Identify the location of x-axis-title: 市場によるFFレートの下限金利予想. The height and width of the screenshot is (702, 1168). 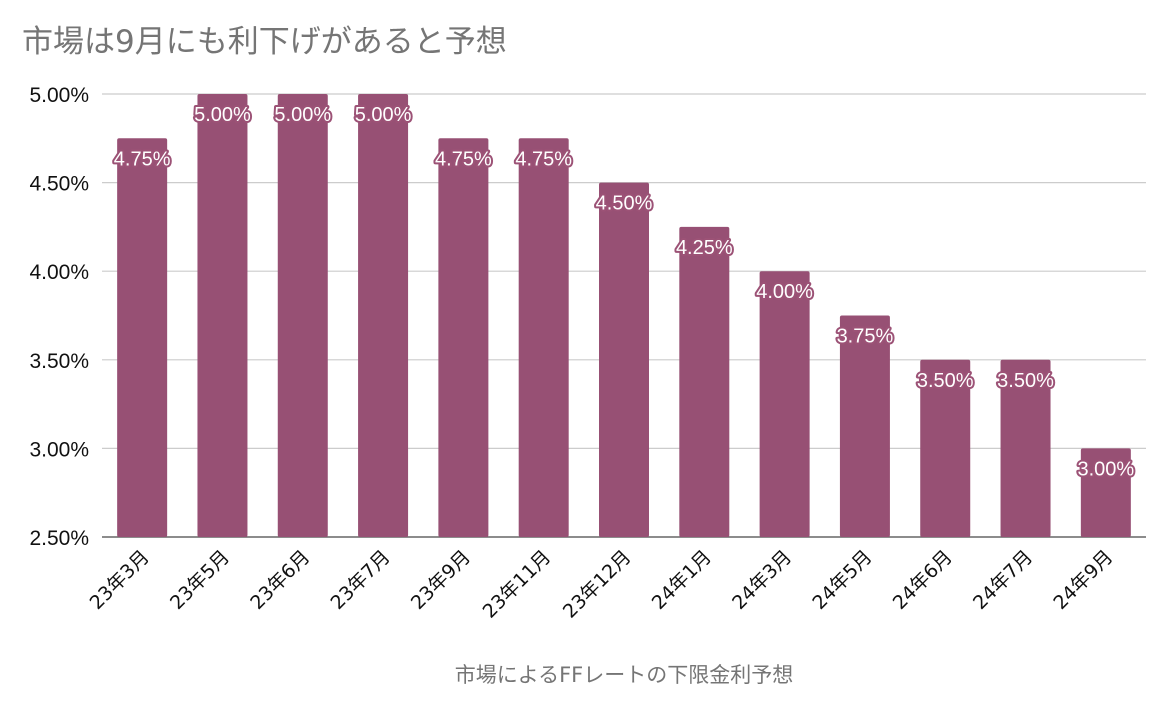
(624, 675).